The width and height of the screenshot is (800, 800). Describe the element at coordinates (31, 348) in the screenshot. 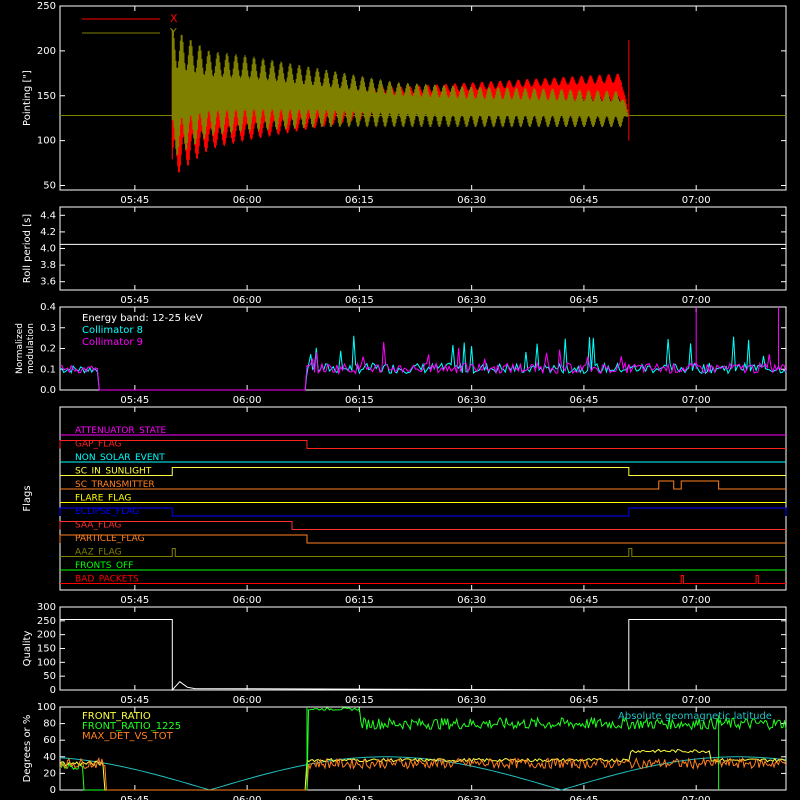

I see `y-axis-label: modulation` at that location.